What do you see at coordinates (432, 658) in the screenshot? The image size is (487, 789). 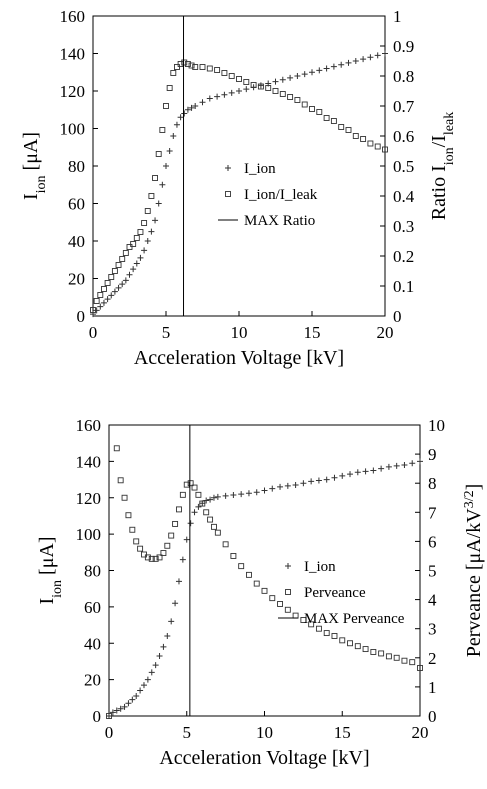 I see `y2-tick-label: 2` at bounding box center [432, 658].